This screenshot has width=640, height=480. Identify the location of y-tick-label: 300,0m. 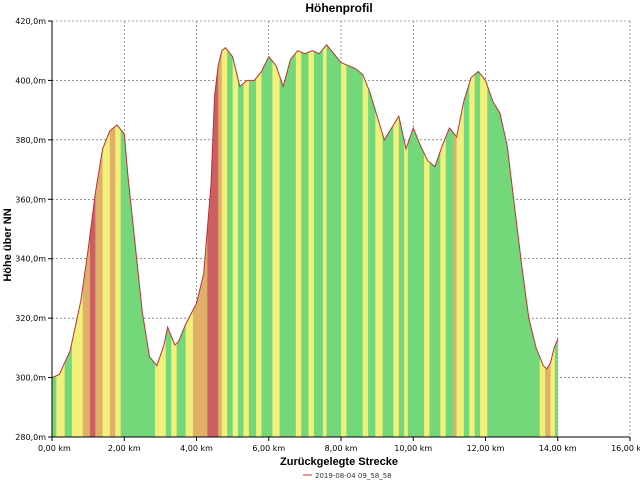
(30, 378).